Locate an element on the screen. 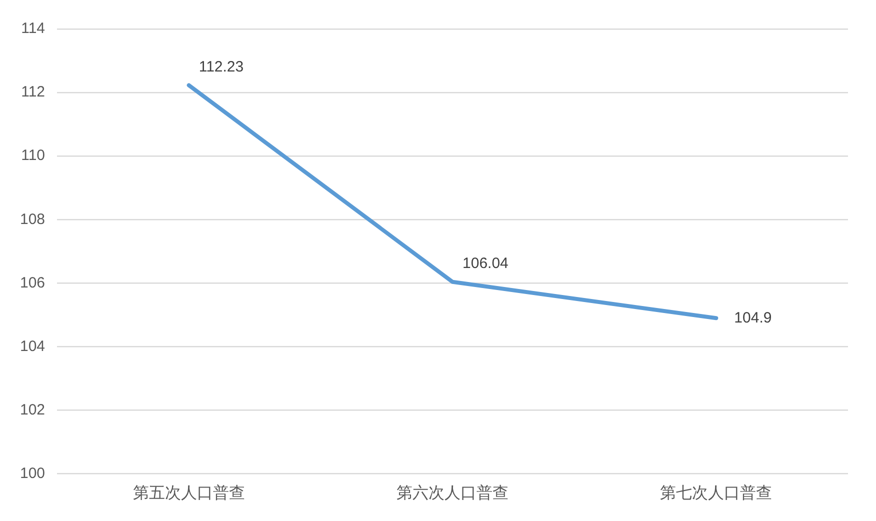 The width and height of the screenshot is (876, 521). y-tick-label: 112 is located at coordinates (33, 92).